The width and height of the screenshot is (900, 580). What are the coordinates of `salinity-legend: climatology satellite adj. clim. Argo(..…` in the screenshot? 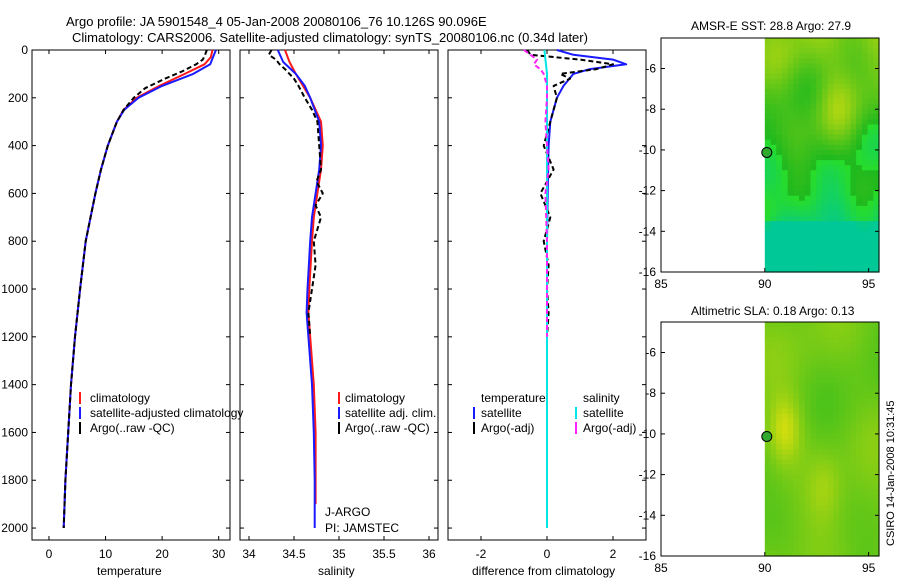 It's located at (380, 463).